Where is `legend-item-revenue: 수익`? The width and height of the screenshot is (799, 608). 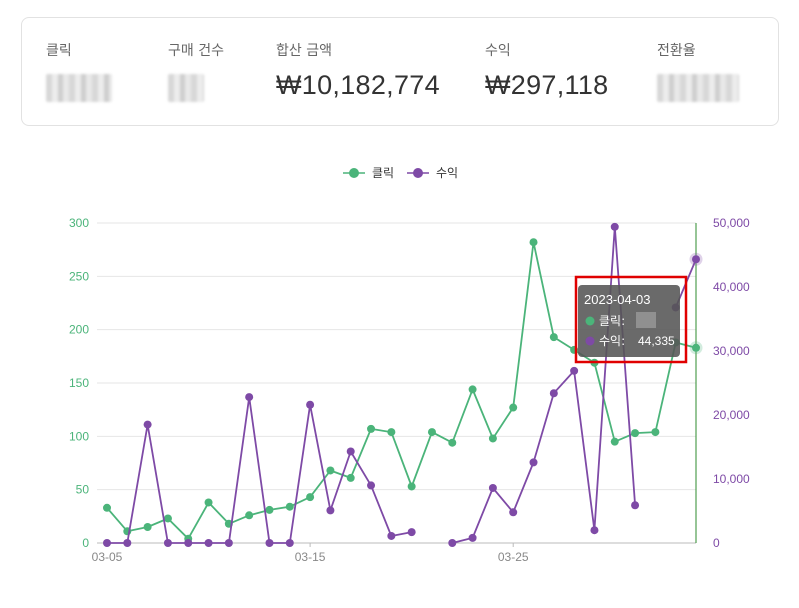 legend-item-revenue: 수익 is located at coordinates (432, 173).